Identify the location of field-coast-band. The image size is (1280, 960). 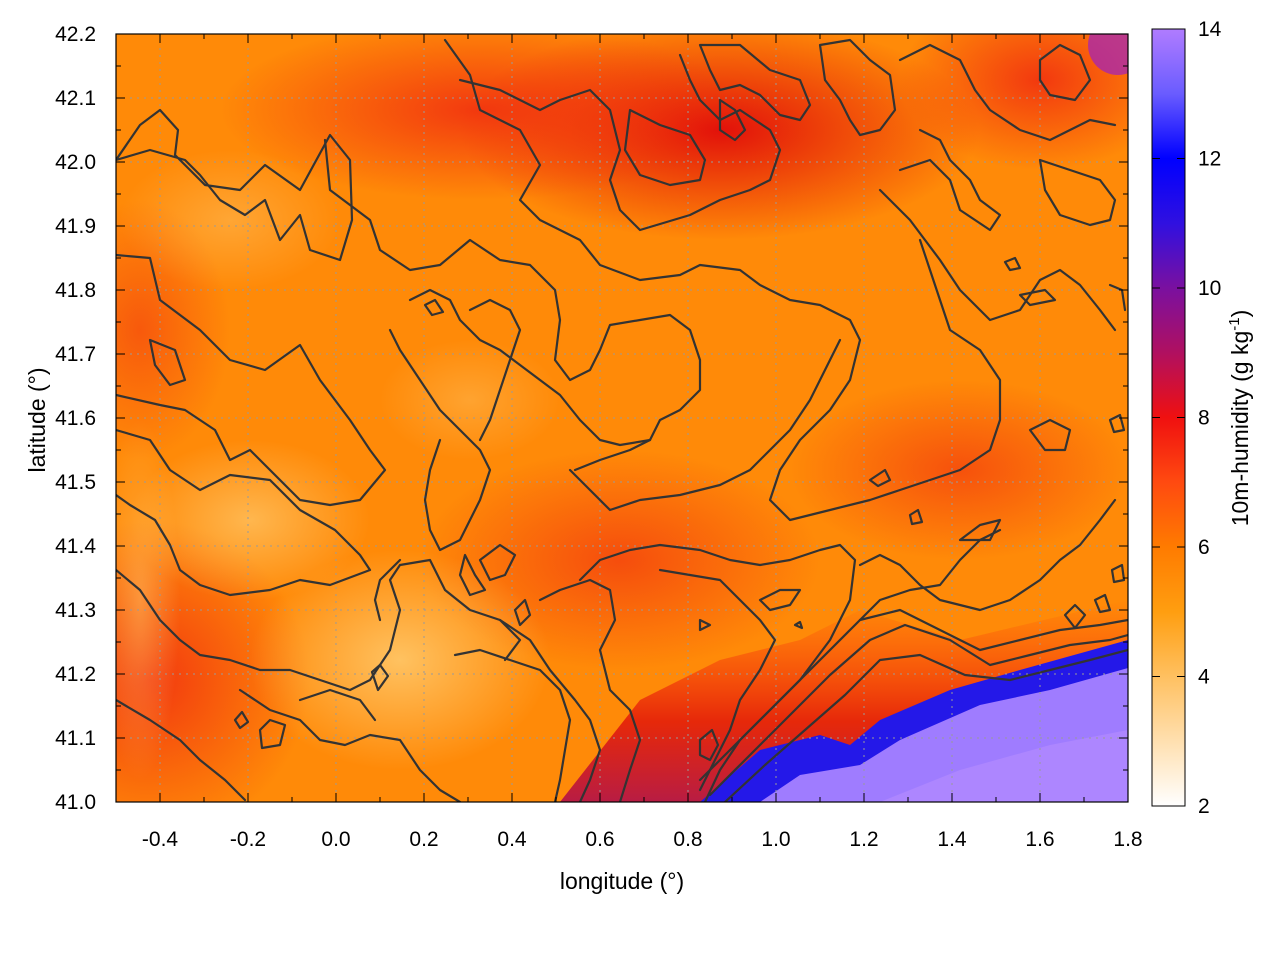
(844, 701).